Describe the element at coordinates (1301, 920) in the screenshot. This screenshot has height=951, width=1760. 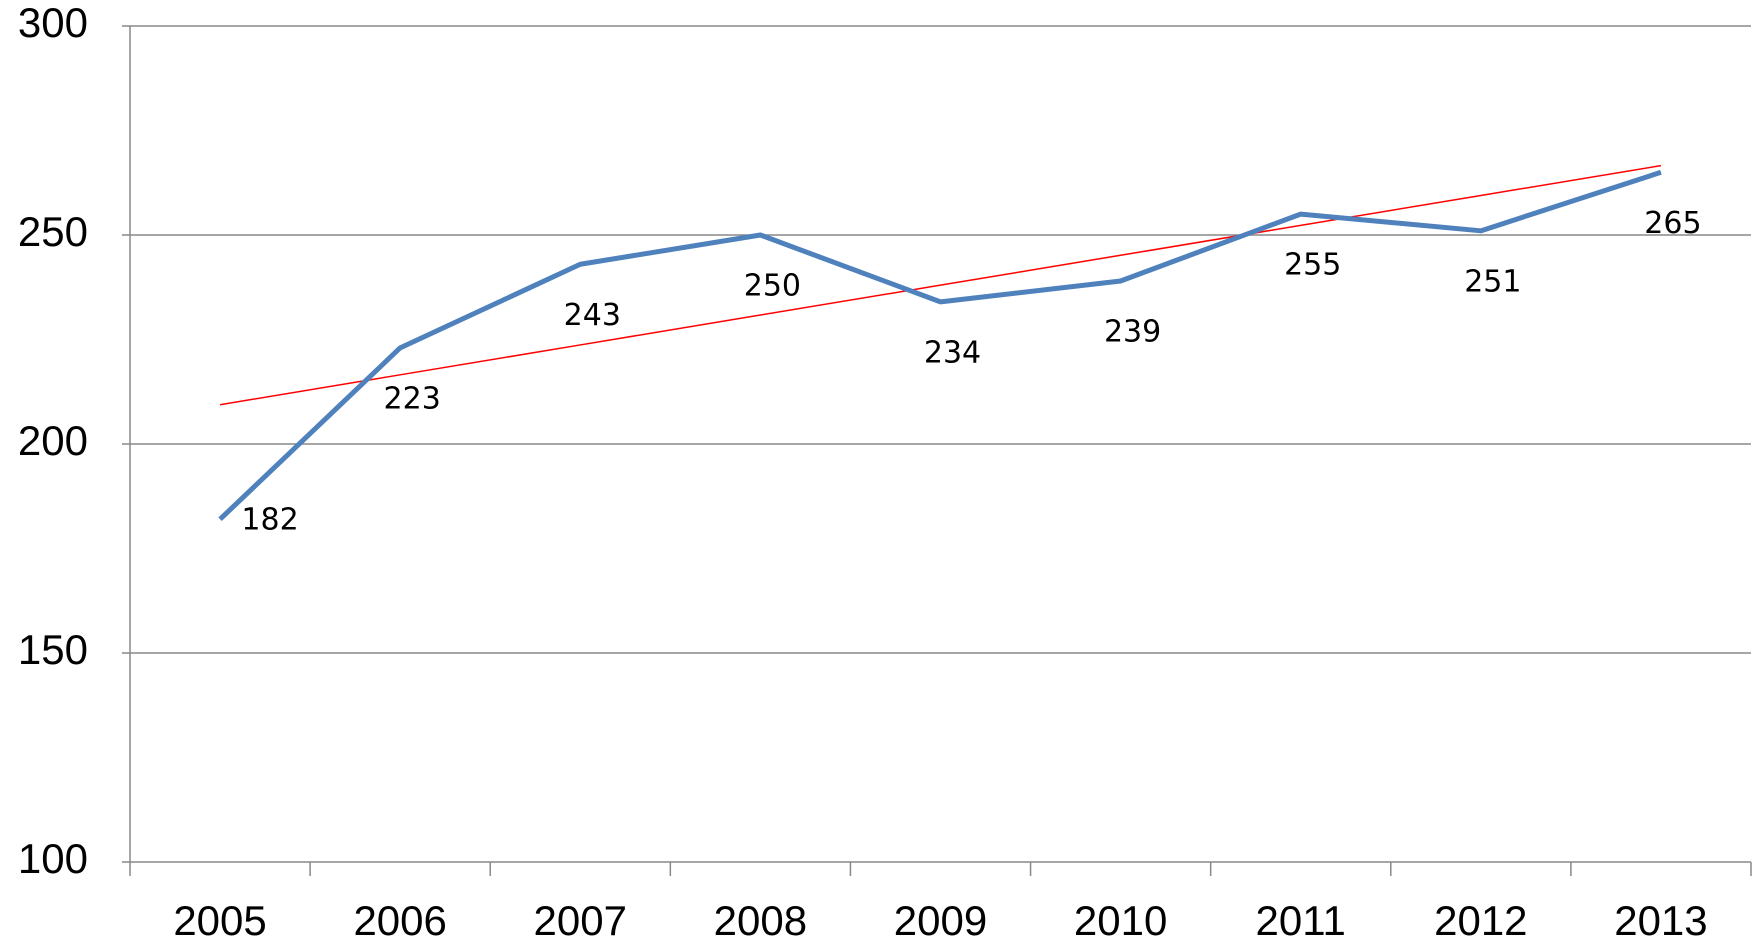
I see `x-tick-label: 2011` at that location.